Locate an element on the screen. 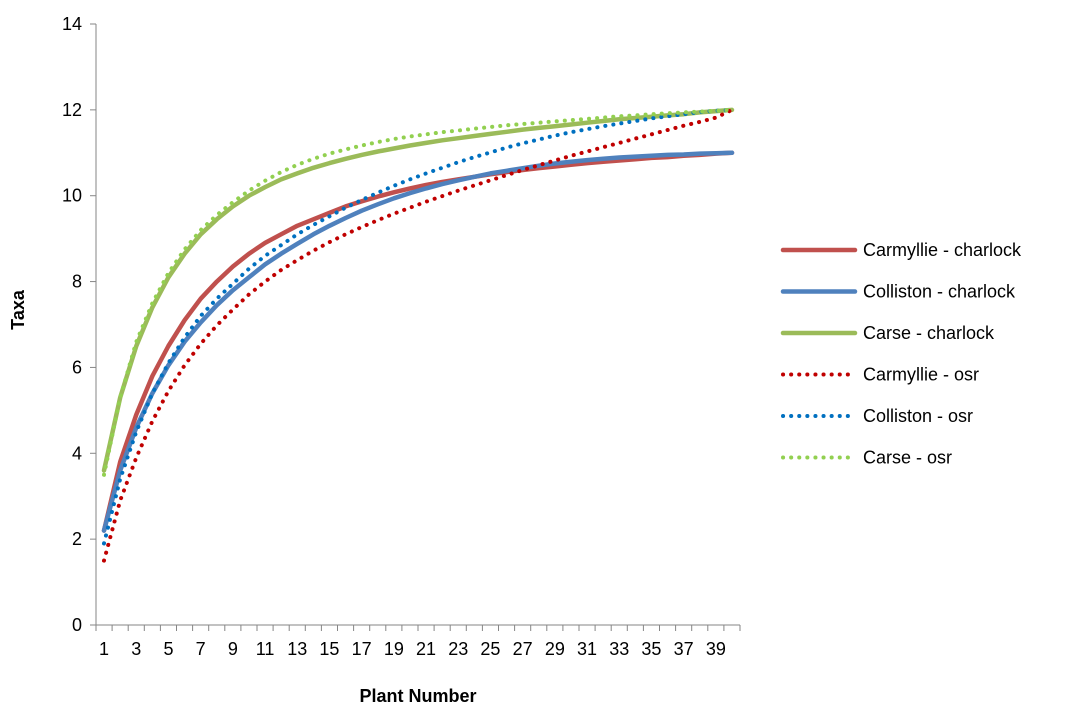 The image size is (1088, 711). y-tick-label: 2 is located at coordinates (77, 539).